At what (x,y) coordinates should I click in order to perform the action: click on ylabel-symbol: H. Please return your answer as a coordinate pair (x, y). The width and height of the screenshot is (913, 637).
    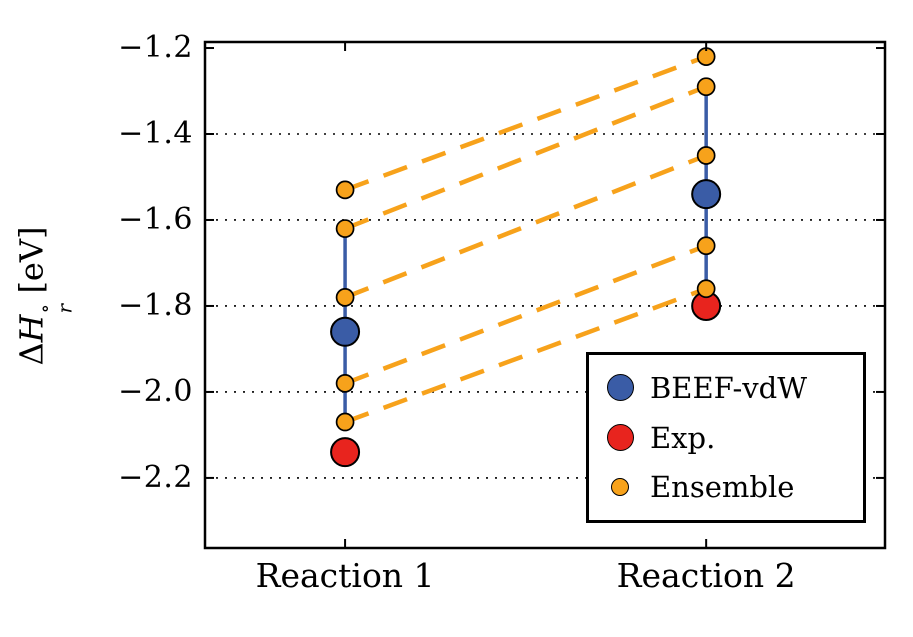
    Looking at the image, I should click on (31, 328).